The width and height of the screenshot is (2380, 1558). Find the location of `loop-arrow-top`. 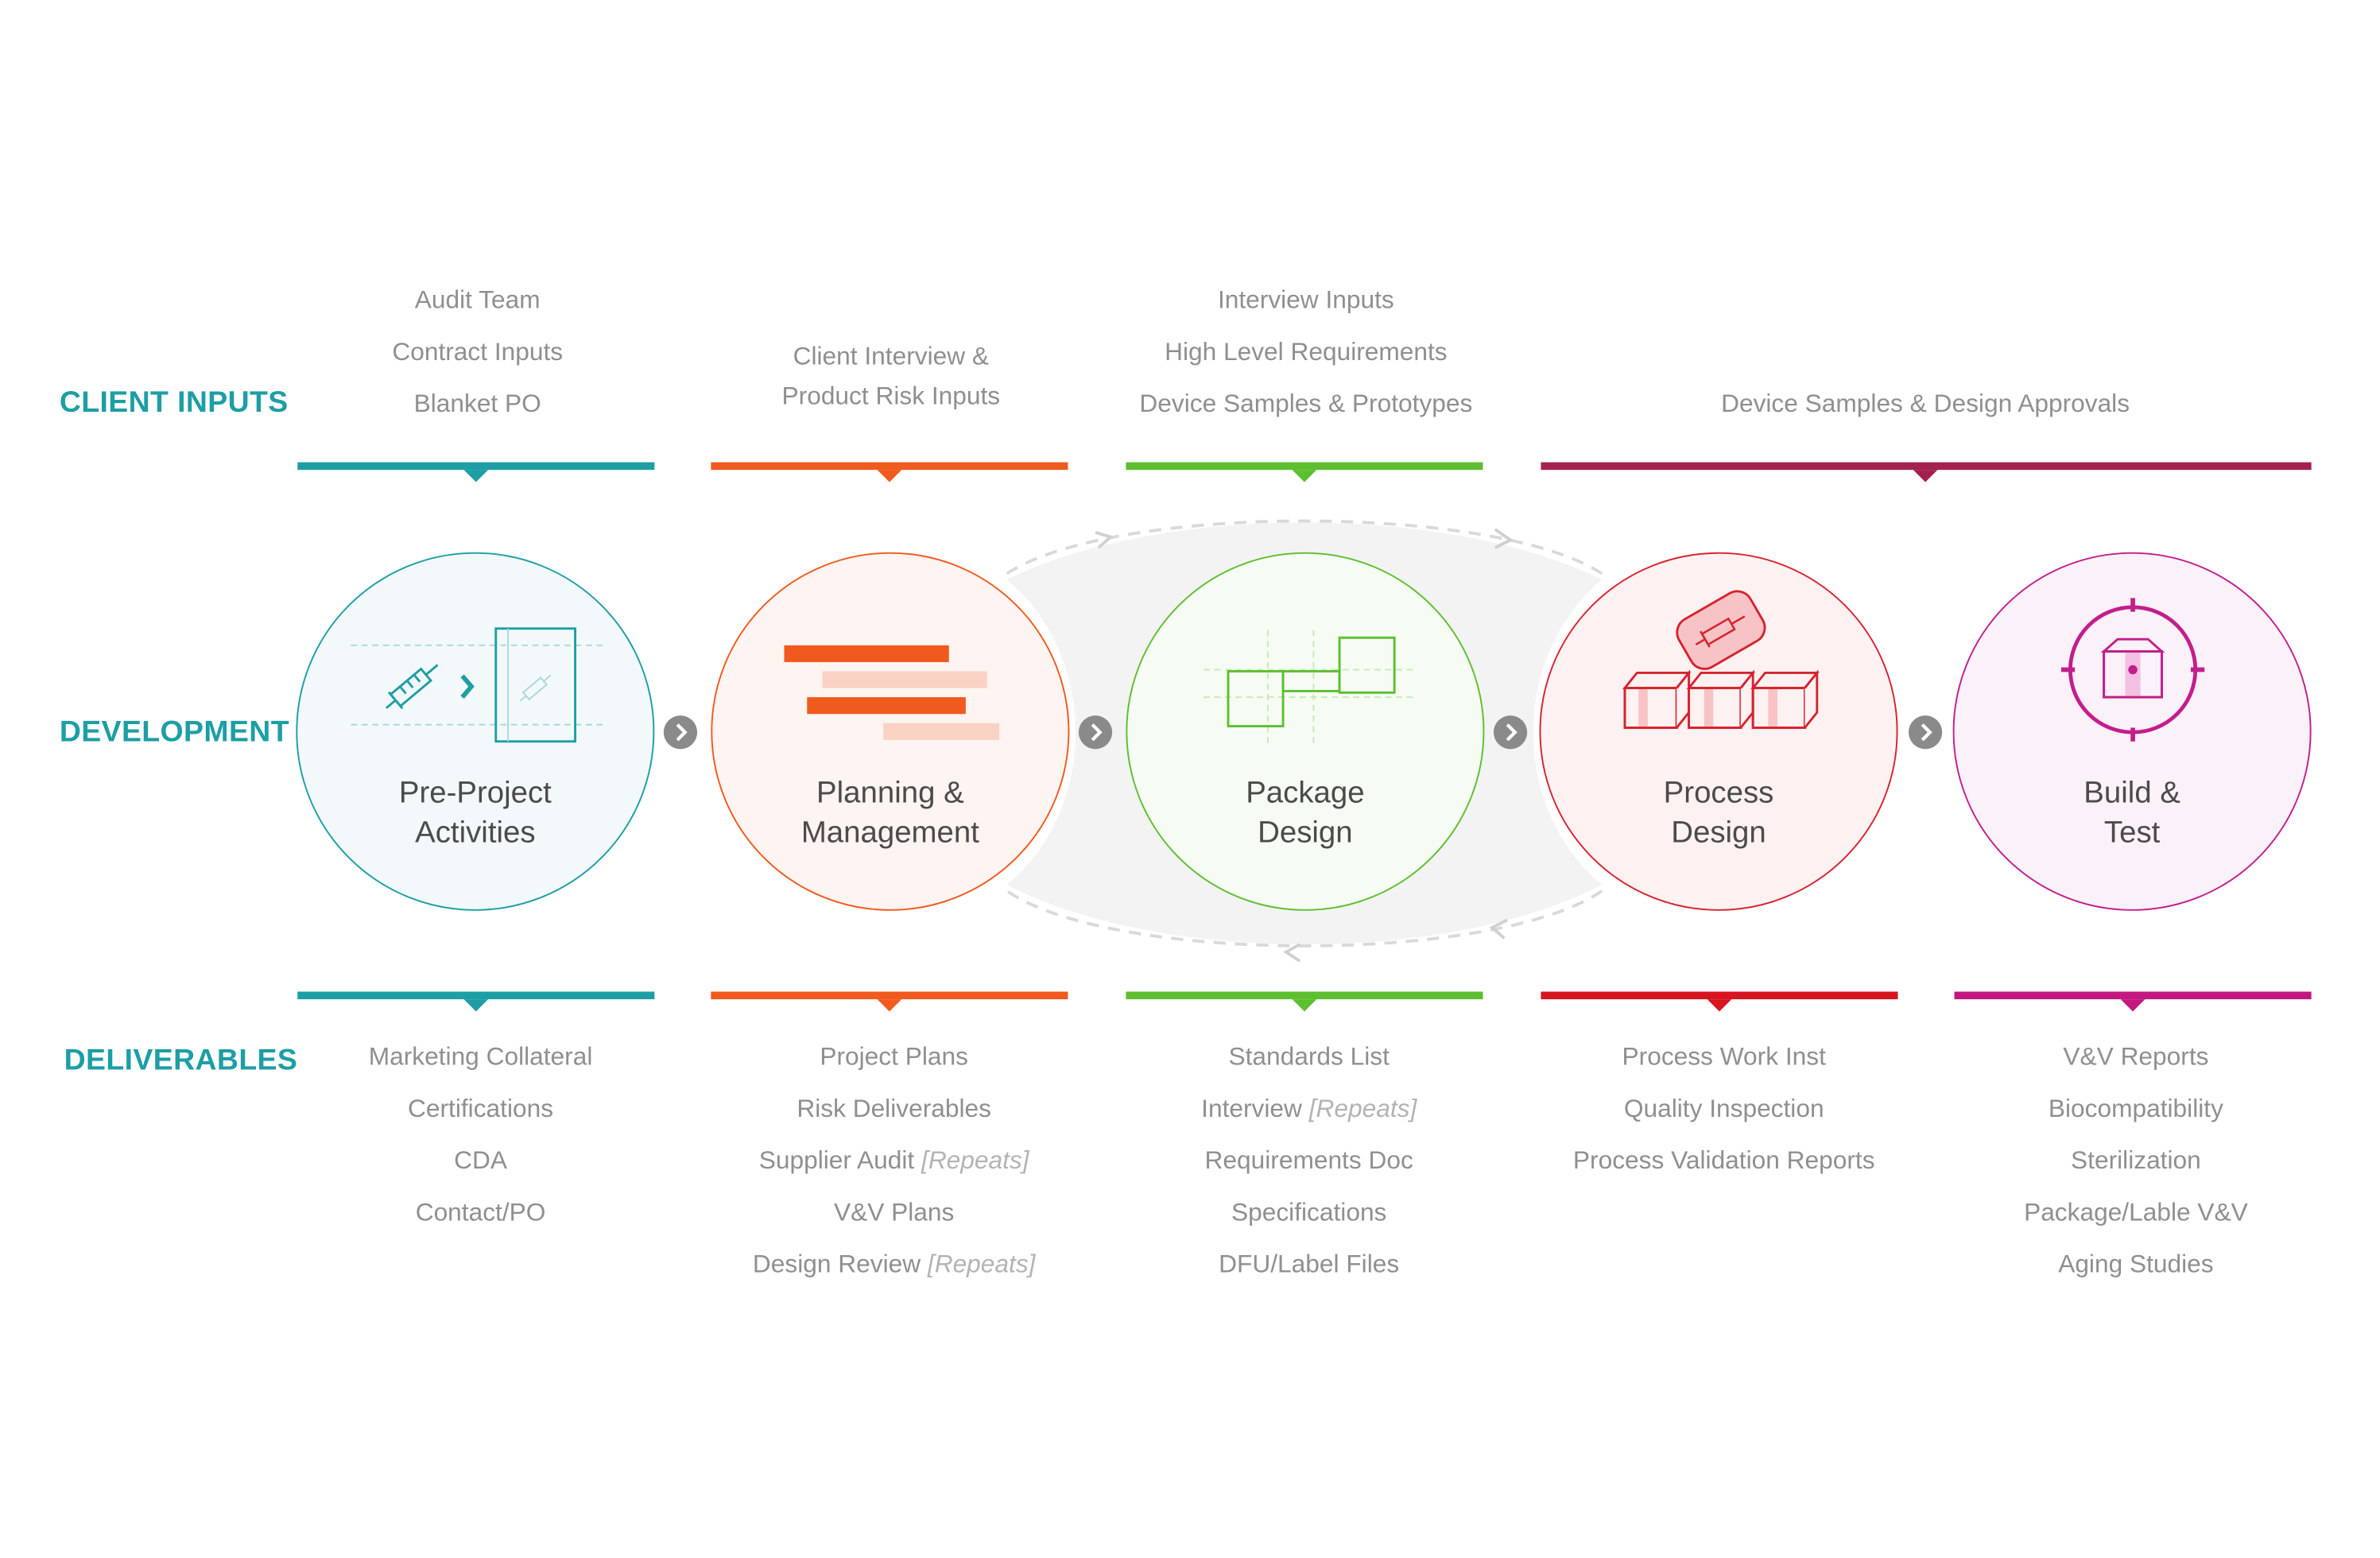

loop-arrow-top is located at coordinates (1304, 547).